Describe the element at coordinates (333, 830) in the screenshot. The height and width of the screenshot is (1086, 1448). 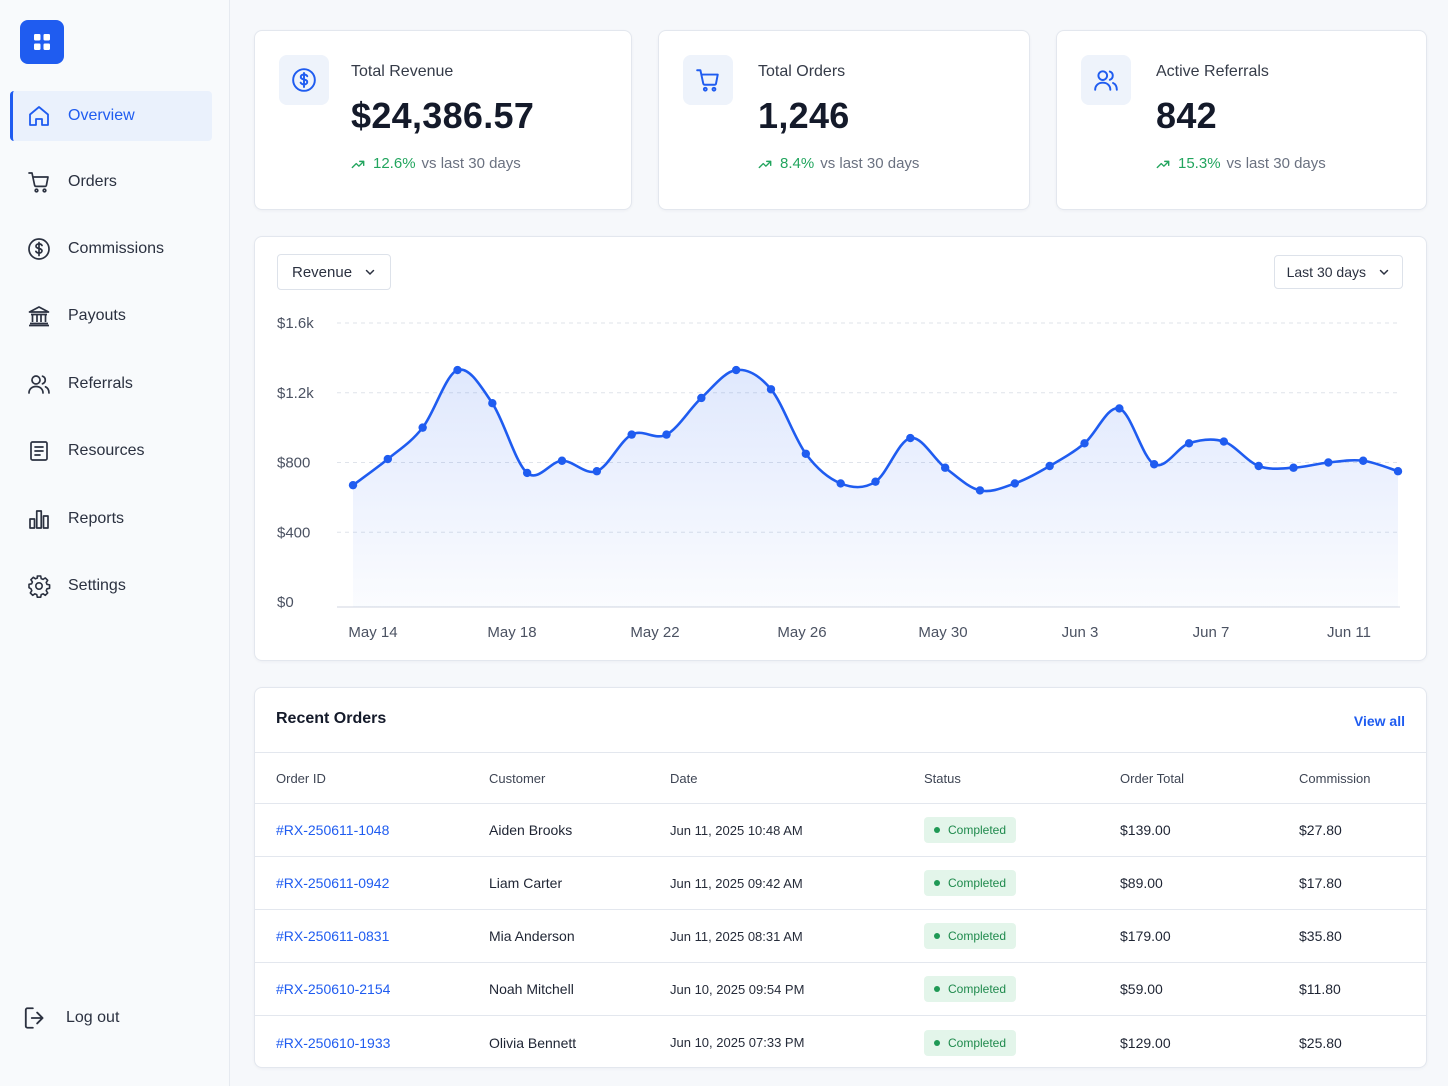
I see `order-id-link: #RX-250611-1048` at that location.